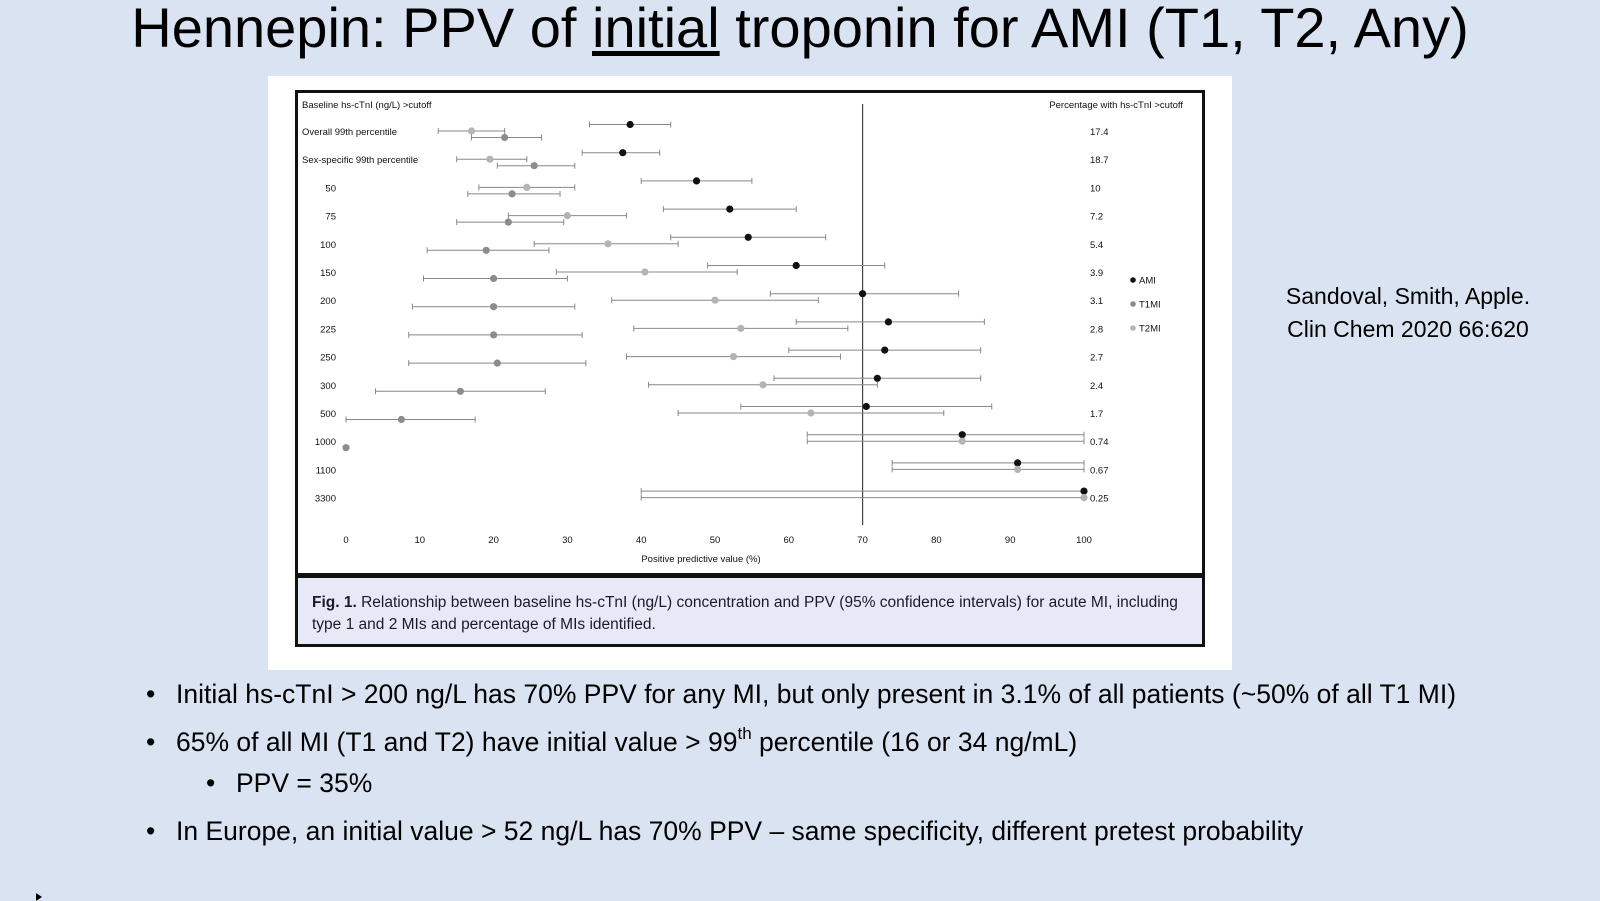 This screenshot has height=901, width=1600. What do you see at coordinates (1150, 305) in the screenshot?
I see `legend-label-t1mi: T1MI` at bounding box center [1150, 305].